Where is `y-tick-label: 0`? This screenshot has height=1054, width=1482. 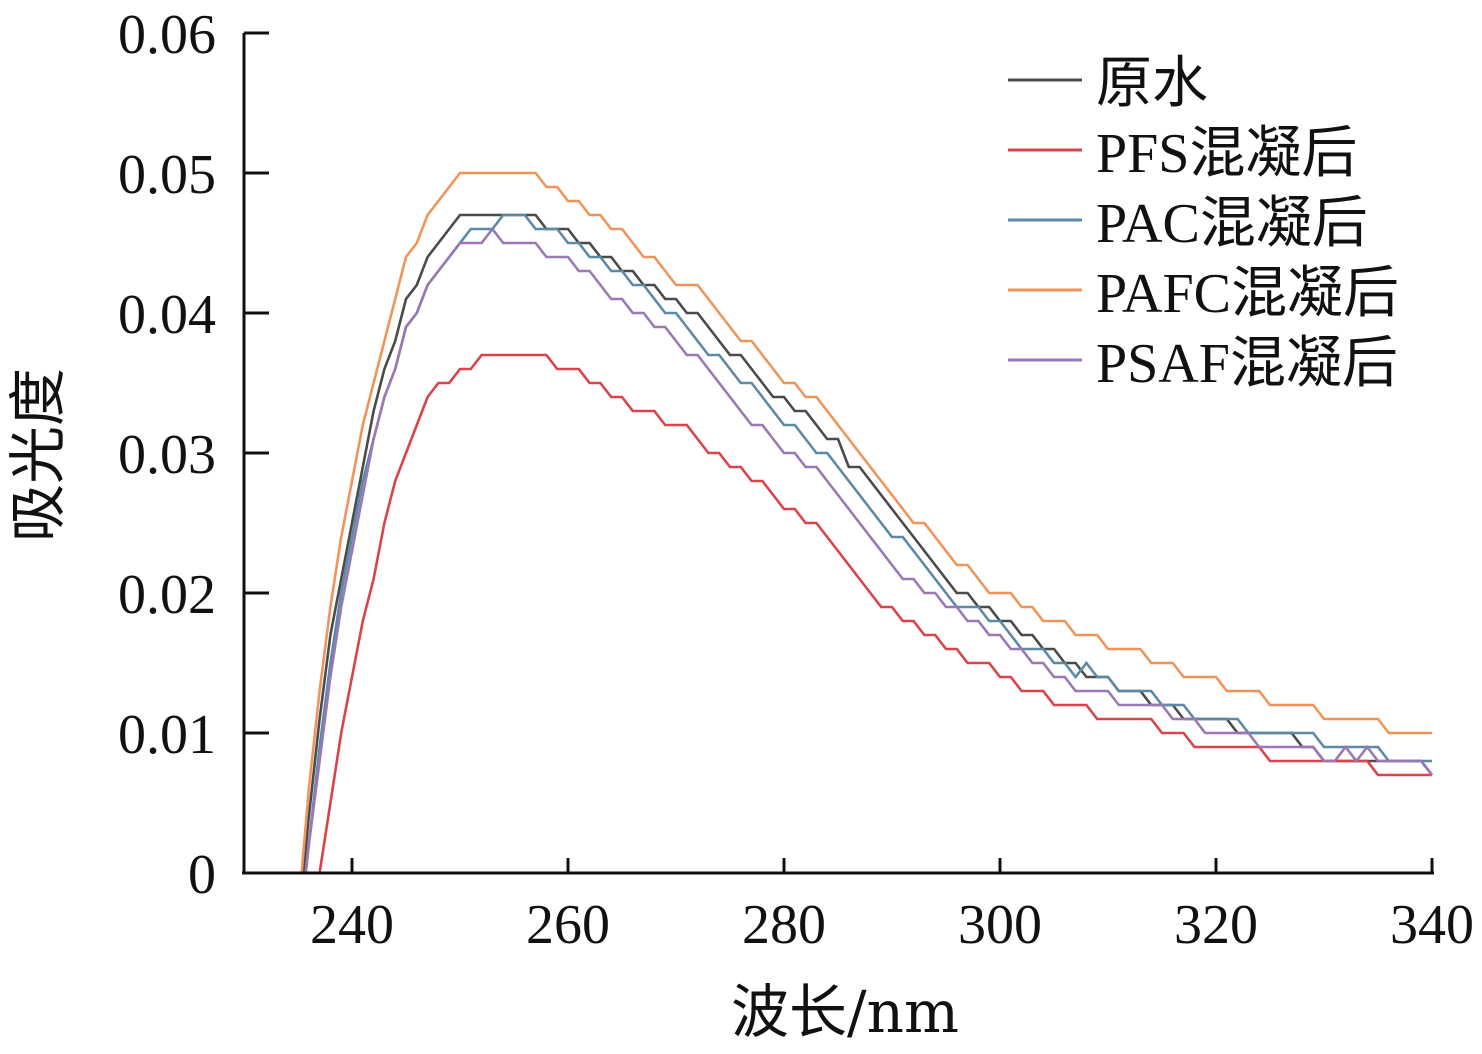
y-tick-label: 0 is located at coordinates (202, 875).